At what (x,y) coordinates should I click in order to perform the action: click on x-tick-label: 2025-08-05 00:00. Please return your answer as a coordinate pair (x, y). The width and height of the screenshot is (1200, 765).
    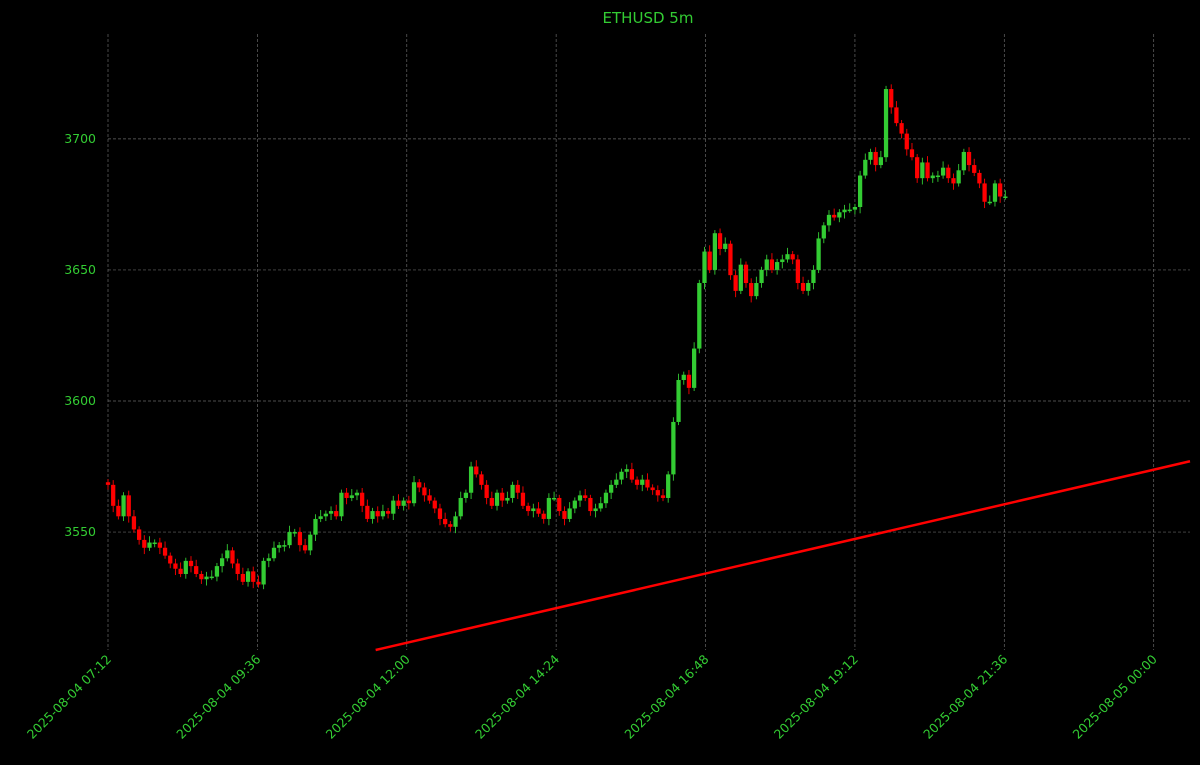
    Looking at the image, I should click on (1115, 696).